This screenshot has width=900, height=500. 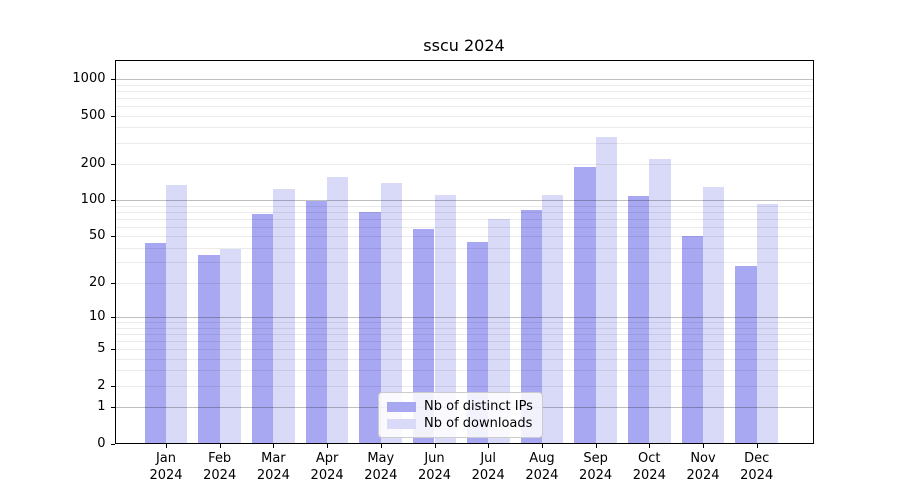 I want to click on chart-title: sscu 2024, so click(x=464, y=45).